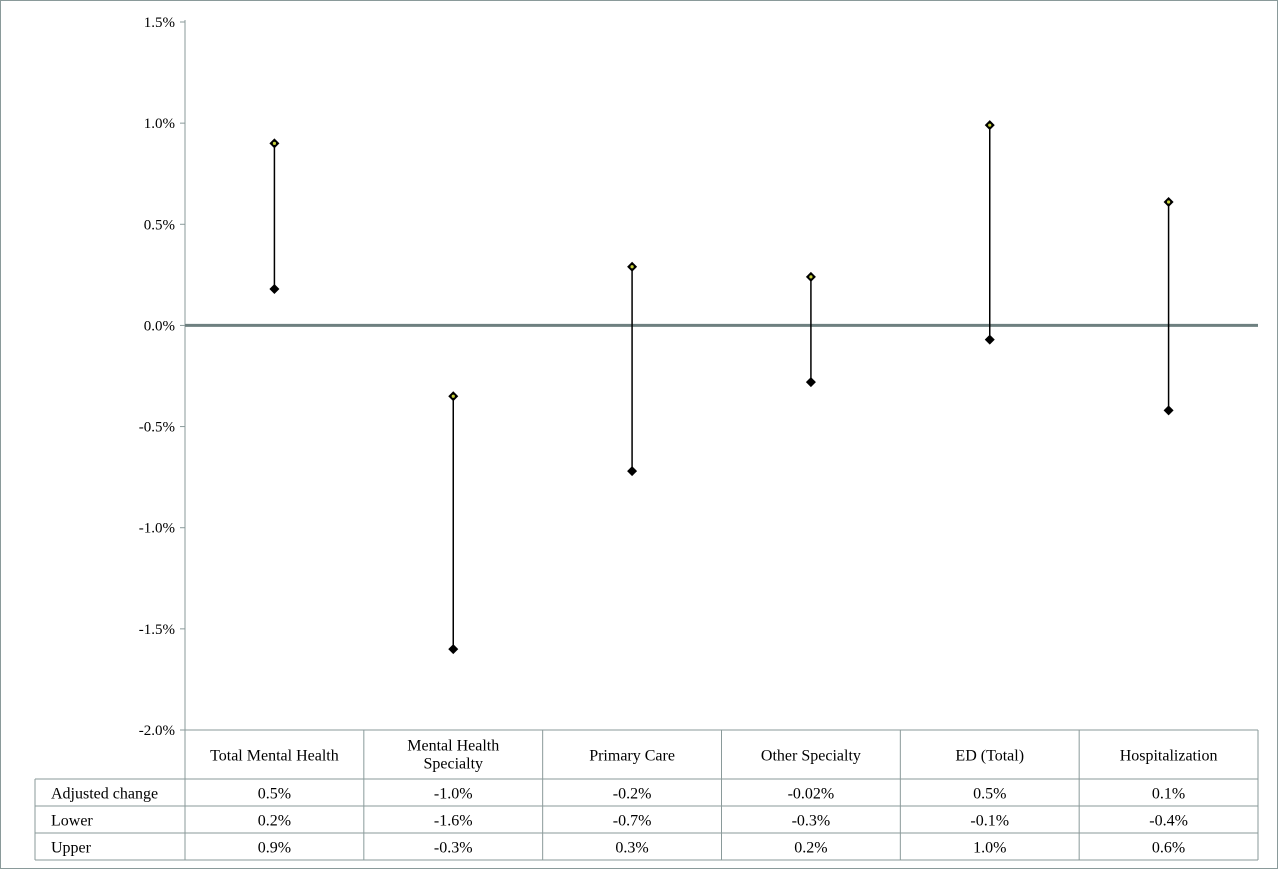 The image size is (1280, 872). I want to click on data-label: -0.02%, so click(811, 794).